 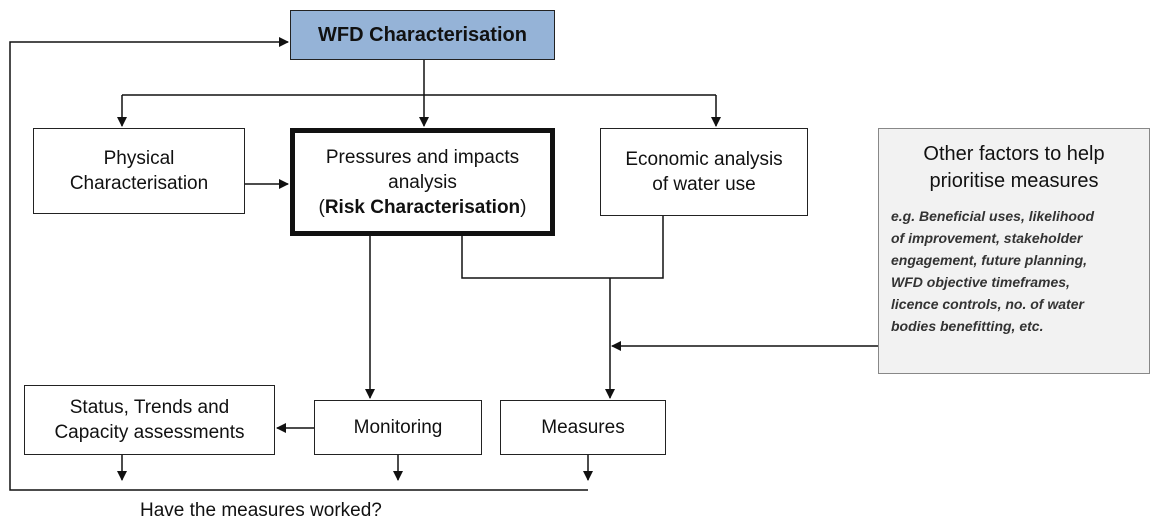 I want to click on node-label: Monitoring, so click(x=398, y=427).